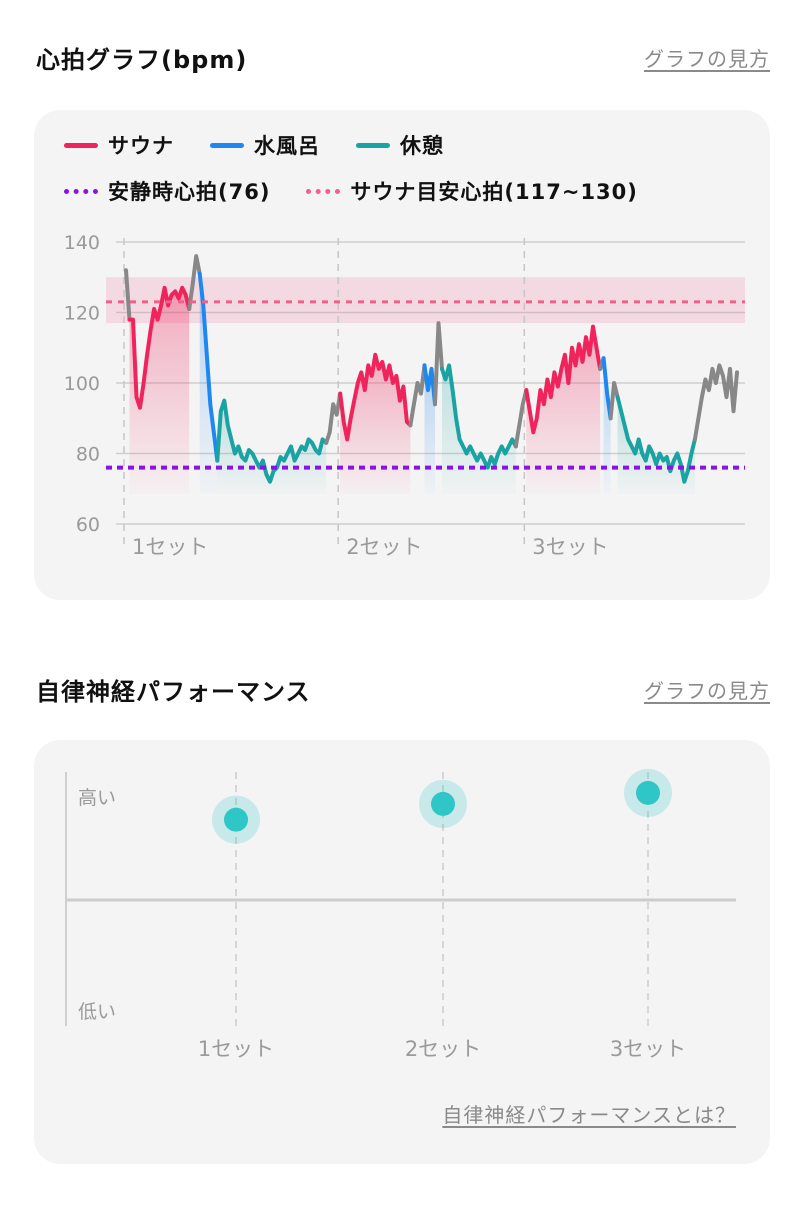 This screenshot has width=800, height=1215. What do you see at coordinates (88, 525) in the screenshot?
I see `y-tick-label: 60` at bounding box center [88, 525].